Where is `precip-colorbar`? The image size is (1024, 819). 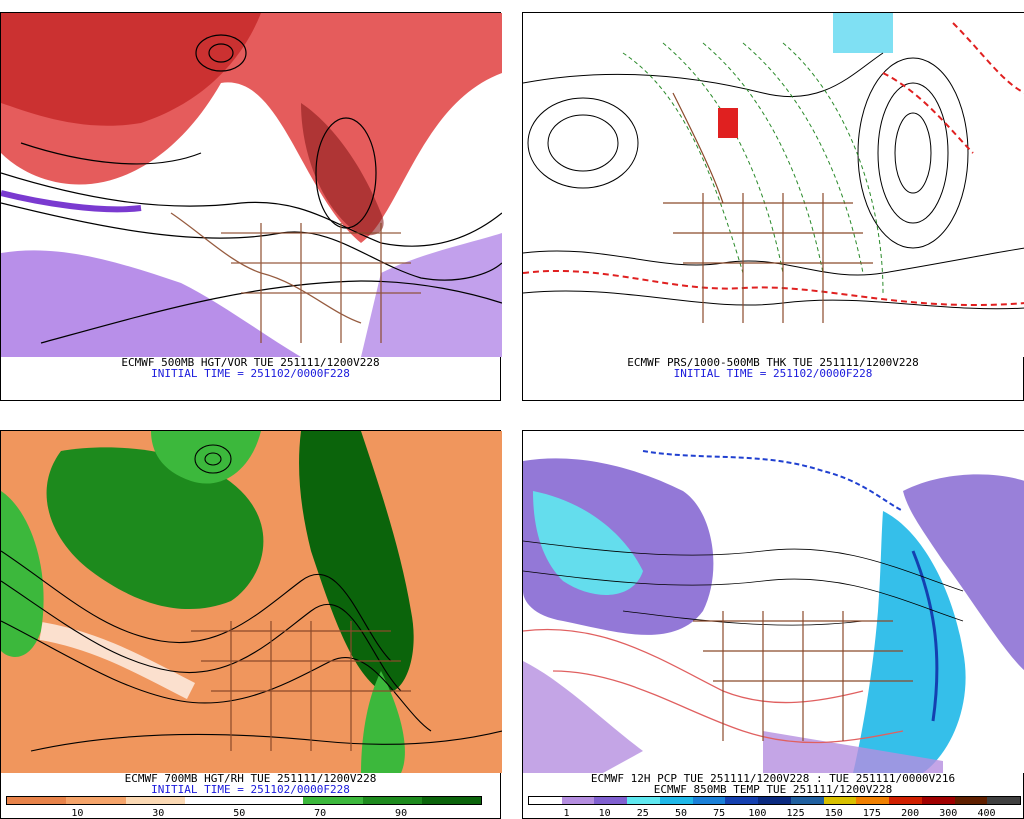 precip-colorbar is located at coordinates (774, 800).